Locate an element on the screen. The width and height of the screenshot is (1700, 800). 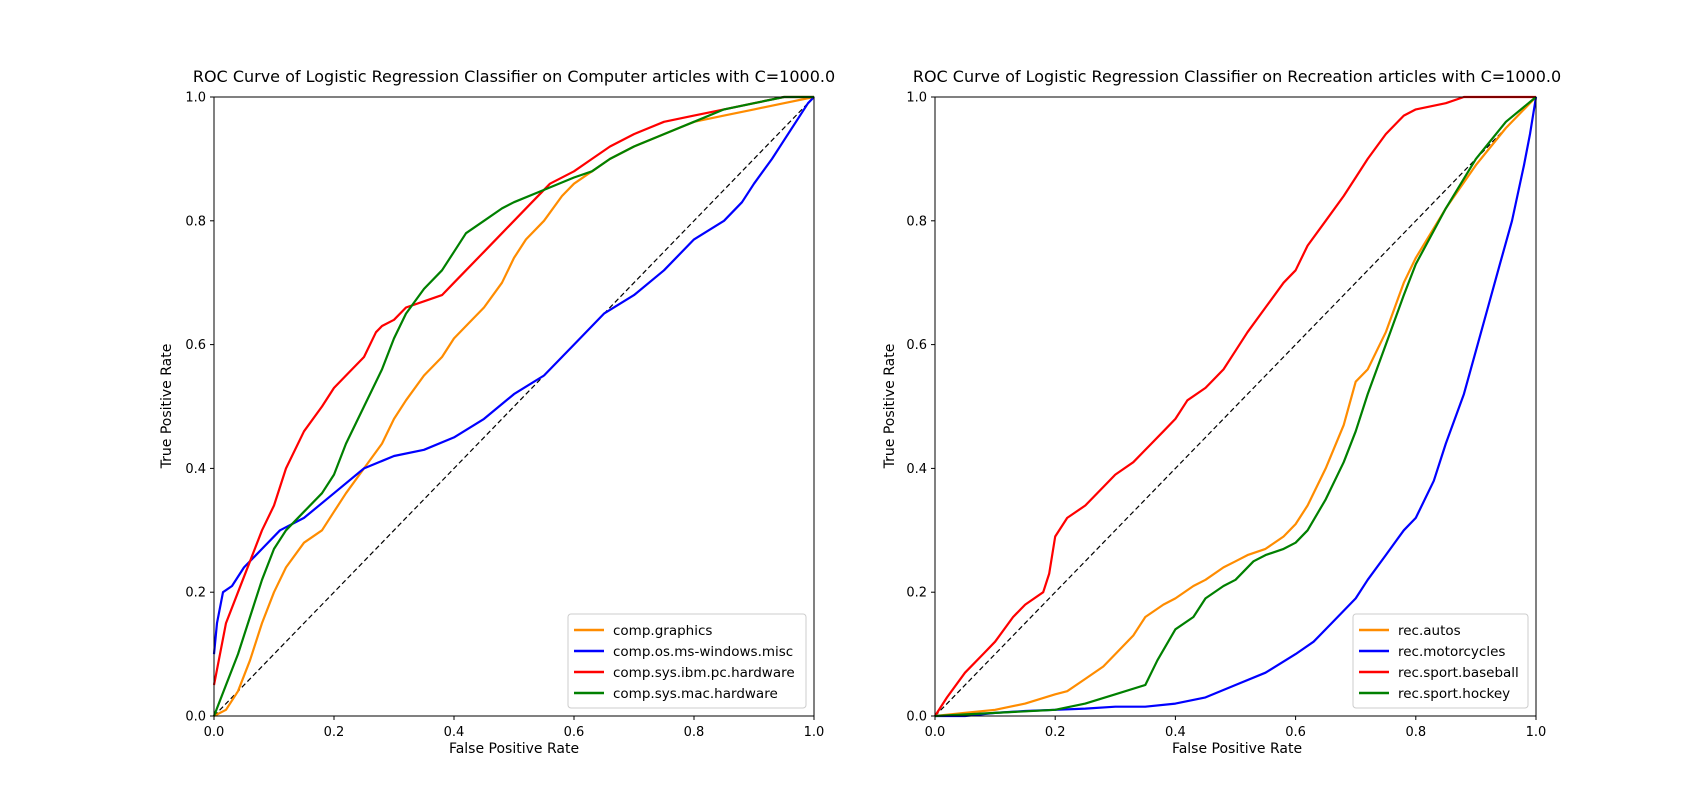
legend-label: comp.sys.mac.hardware is located at coordinates (695, 694).